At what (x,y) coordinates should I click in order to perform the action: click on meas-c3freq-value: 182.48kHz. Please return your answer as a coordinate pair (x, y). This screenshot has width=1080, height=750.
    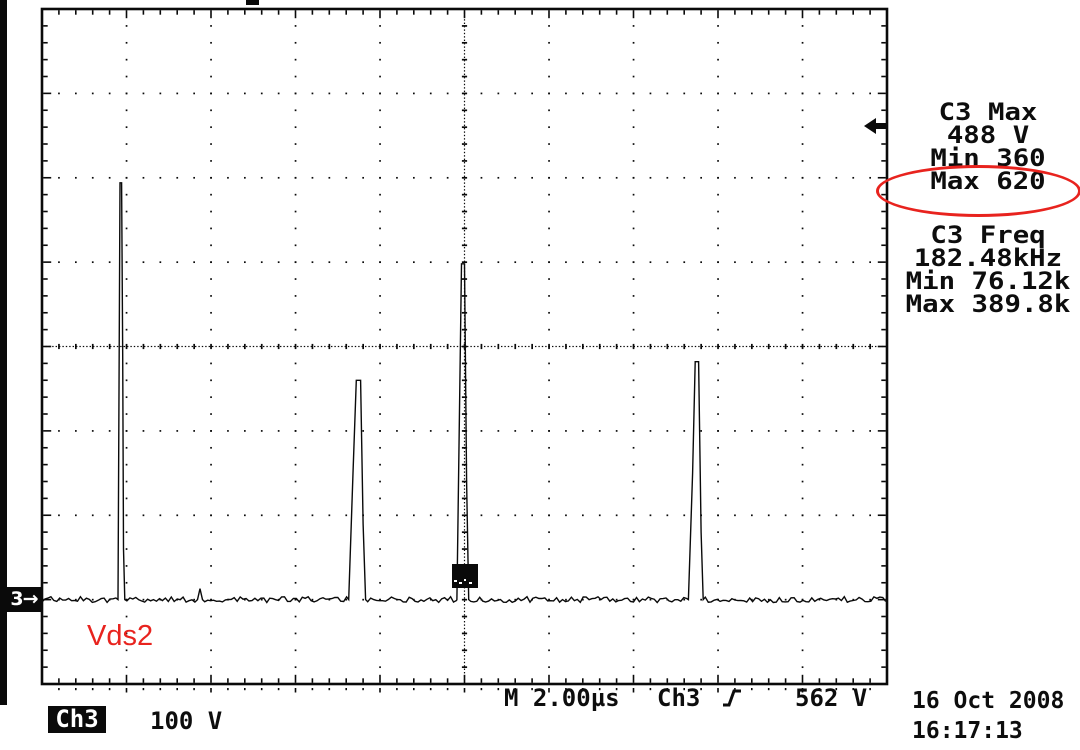
    Looking at the image, I should click on (988, 258).